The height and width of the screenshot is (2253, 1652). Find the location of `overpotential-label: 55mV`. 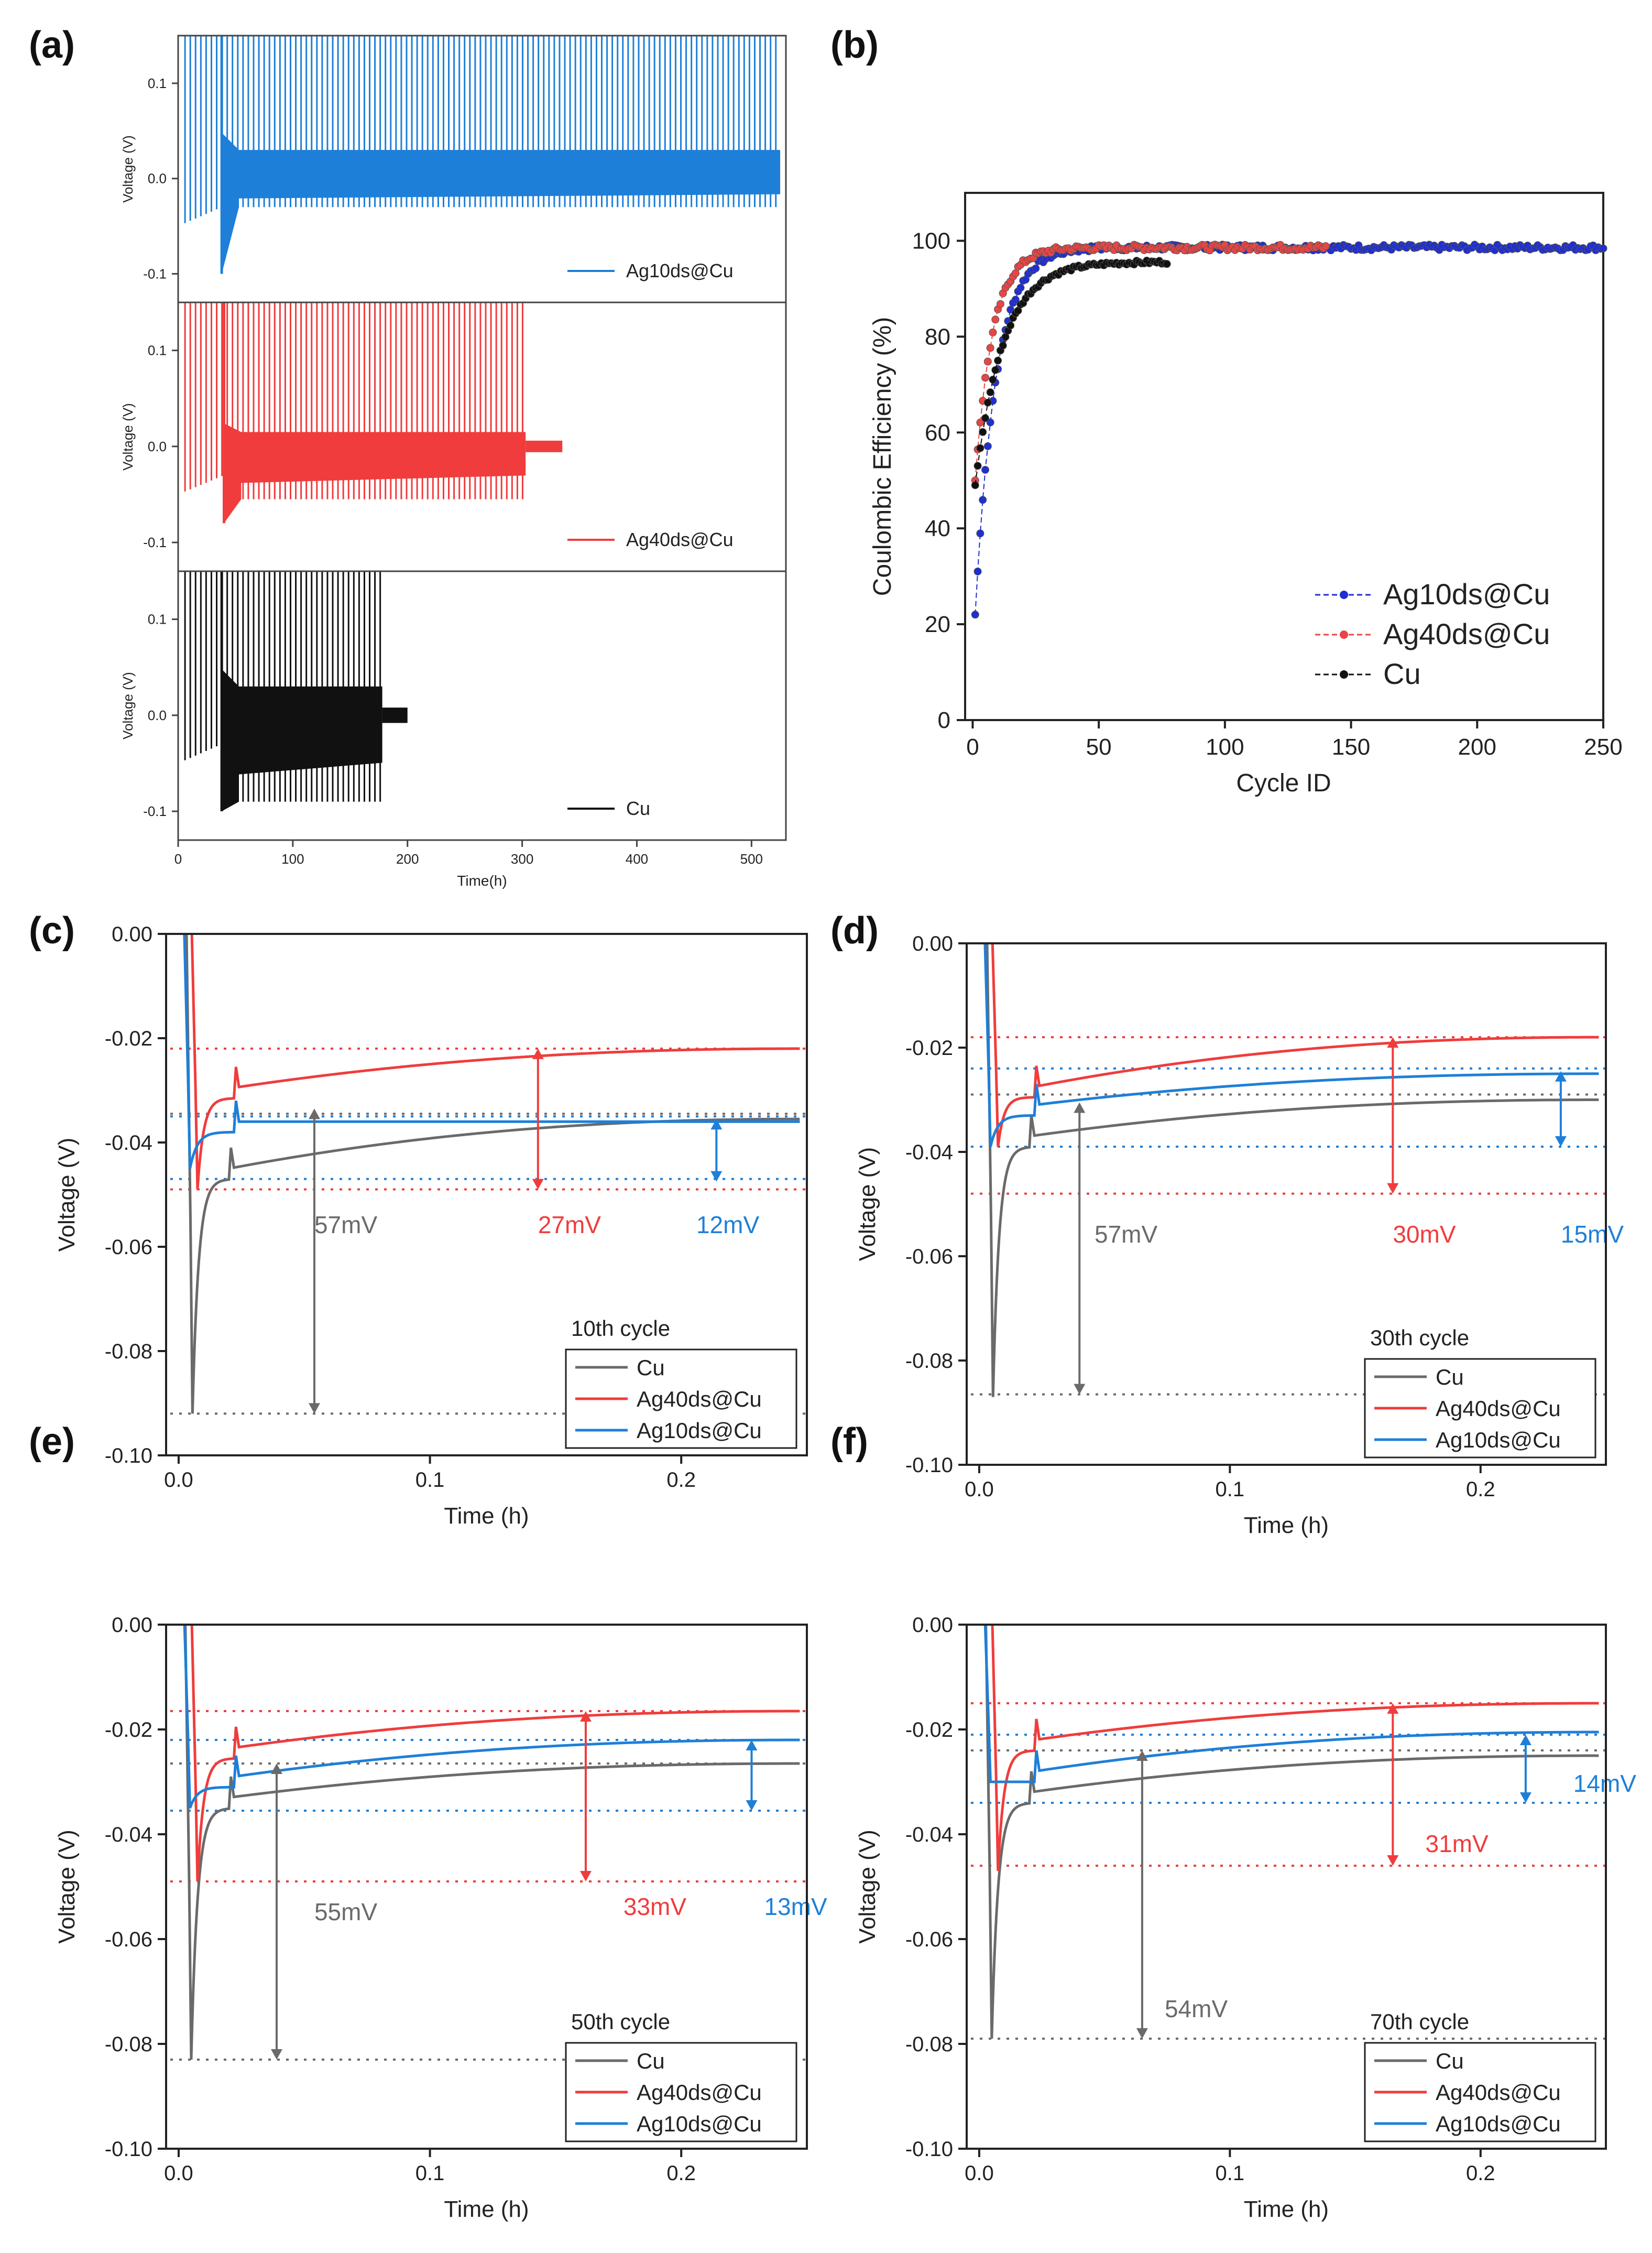

overpotential-label: 55mV is located at coordinates (345, 1912).